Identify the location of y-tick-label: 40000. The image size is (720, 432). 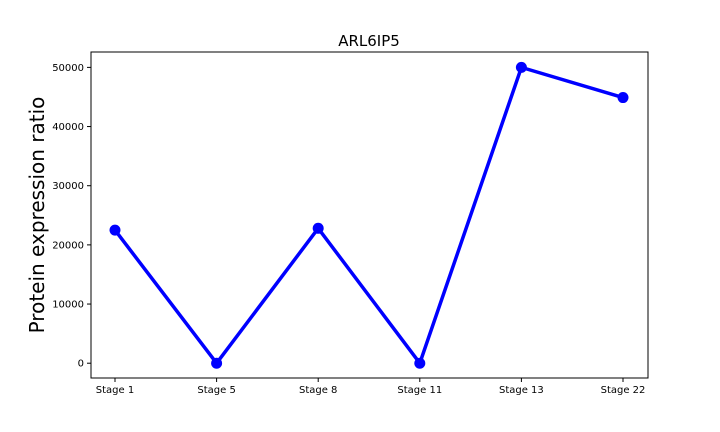
(68, 127).